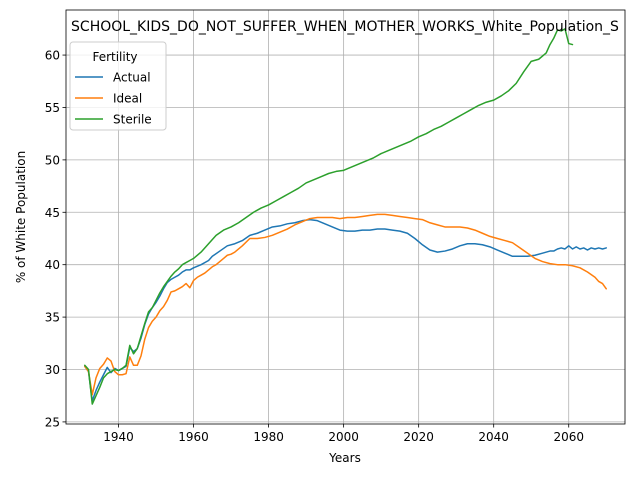  What do you see at coordinates (52, 160) in the screenshot?
I see `y-tick-label: 50` at bounding box center [52, 160].